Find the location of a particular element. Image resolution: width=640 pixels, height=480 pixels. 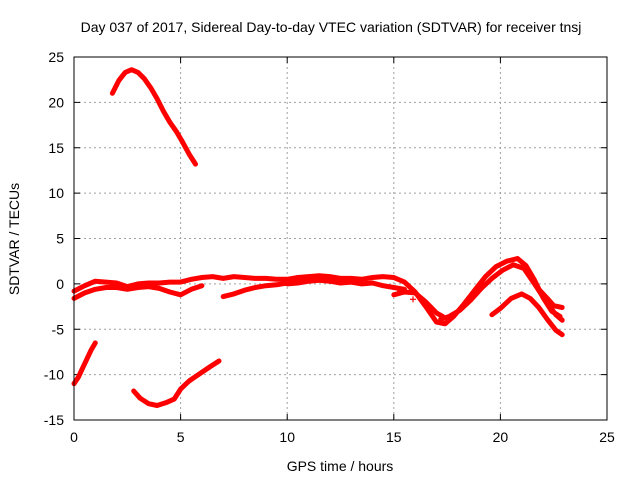

x-tick-labels: 0 5 10 15 20 25 is located at coordinates (342, 437).